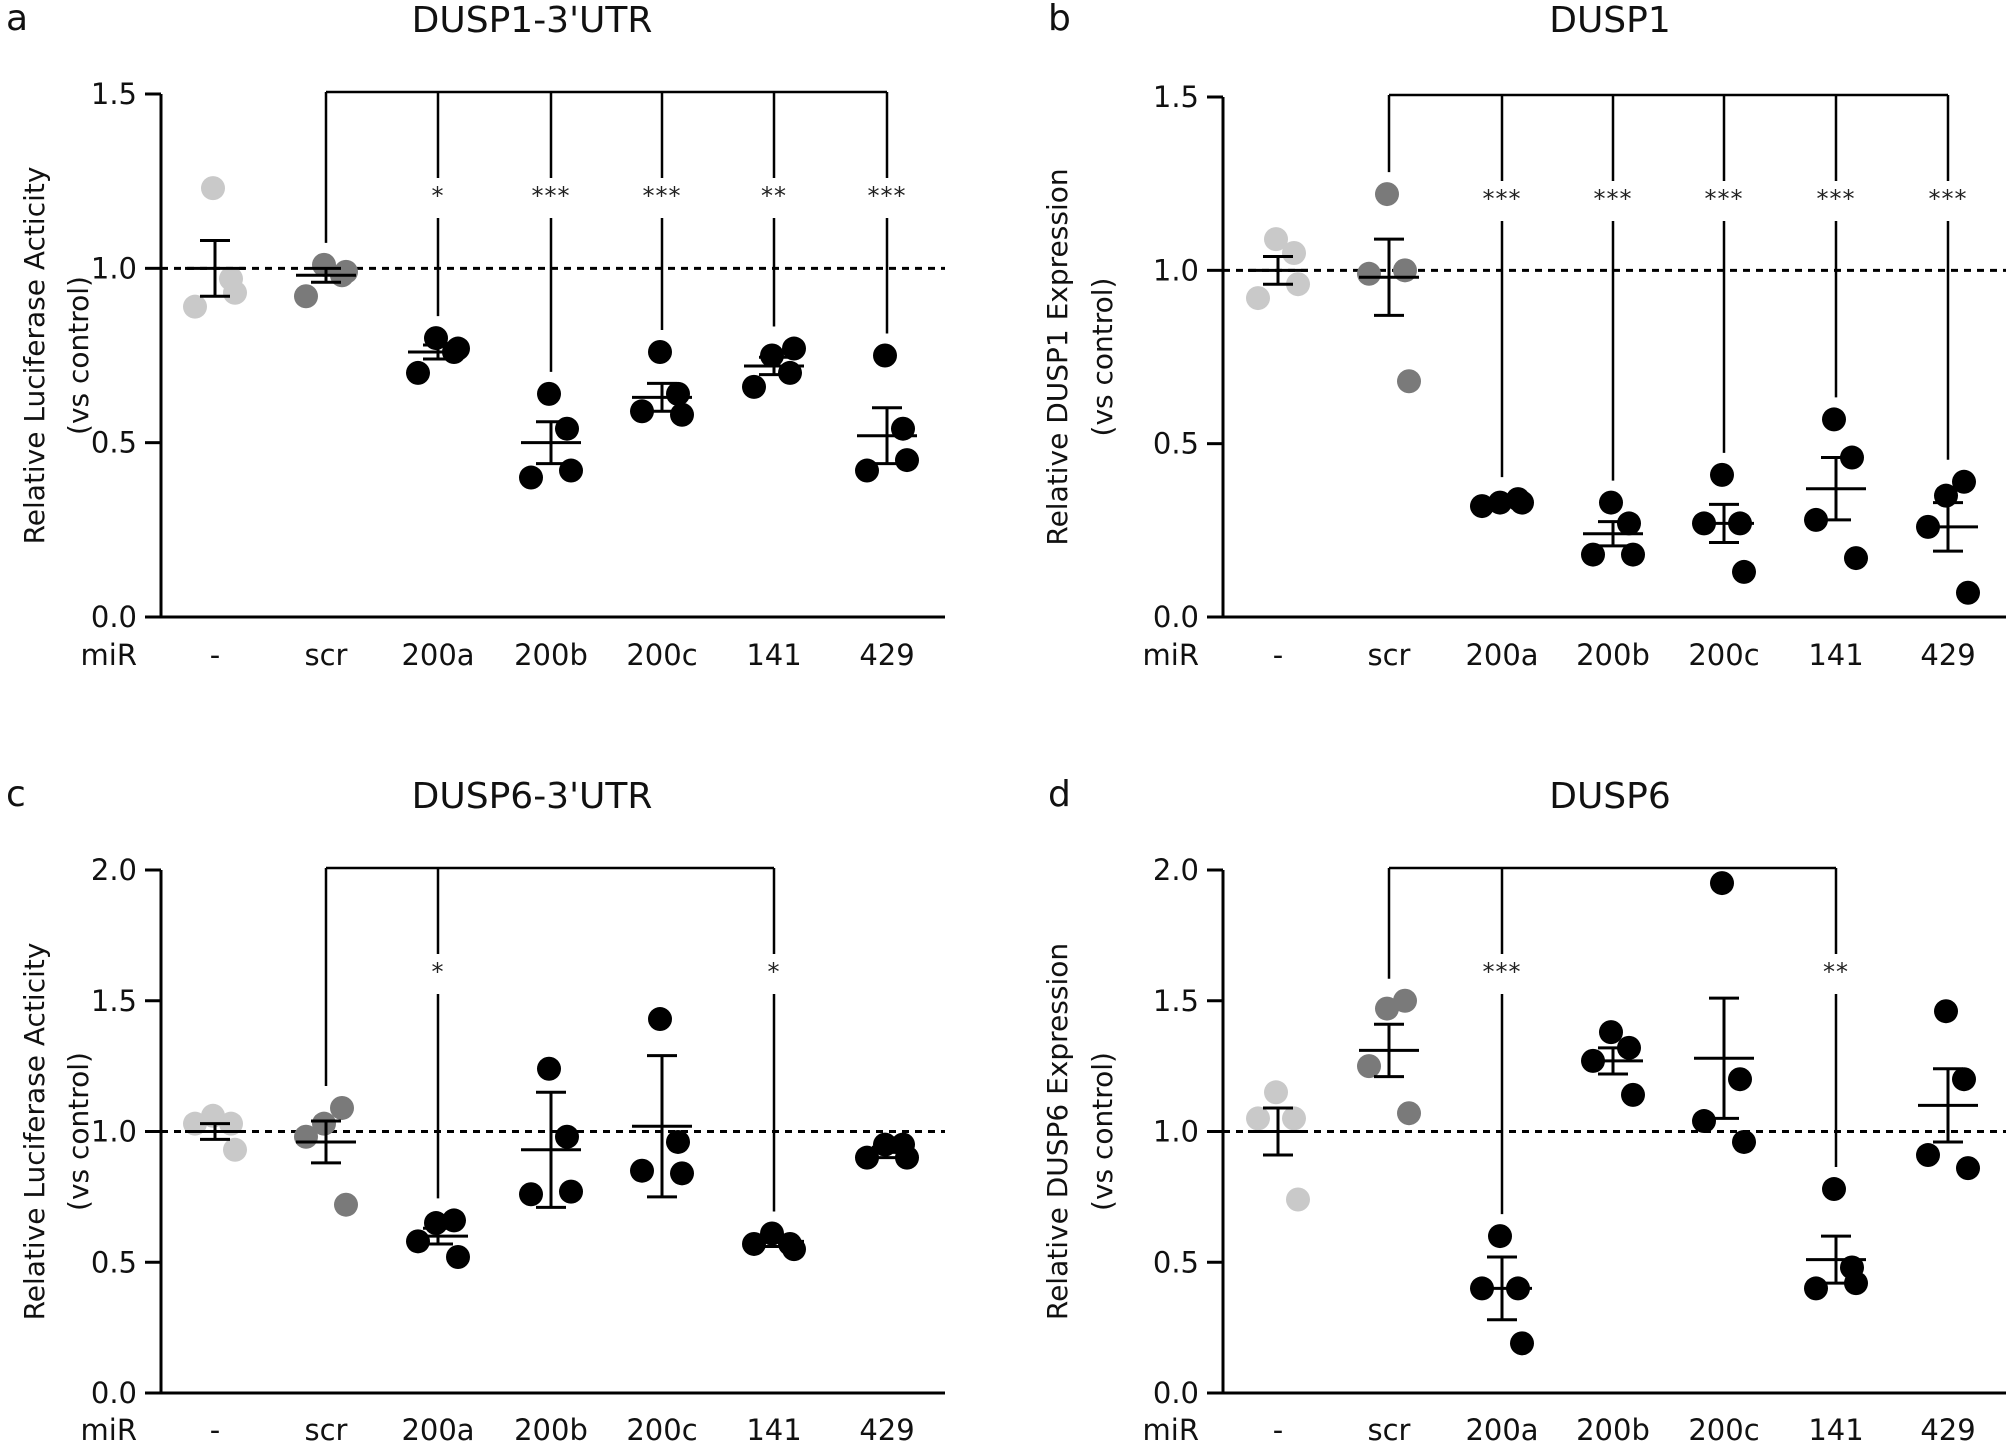 This screenshot has height=1452, width=2007. What do you see at coordinates (661, 1430) in the screenshot?
I see `x-category-label: 200c` at bounding box center [661, 1430].